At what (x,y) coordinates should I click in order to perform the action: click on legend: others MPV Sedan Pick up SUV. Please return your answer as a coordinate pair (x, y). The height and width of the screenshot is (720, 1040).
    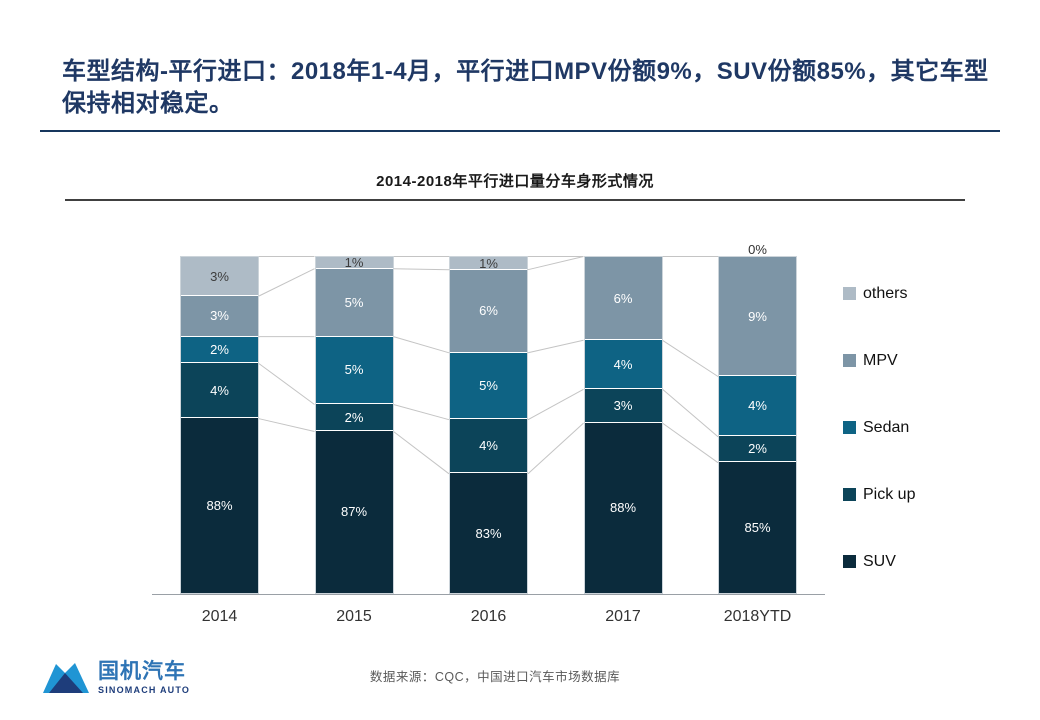
    Looking at the image, I should click on (879, 452).